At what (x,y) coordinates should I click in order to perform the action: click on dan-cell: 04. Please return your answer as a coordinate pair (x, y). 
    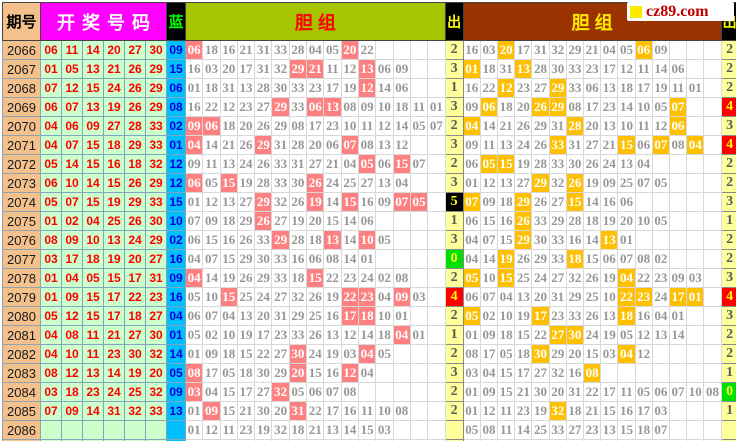
    Looking at the image, I should click on (489, 373).